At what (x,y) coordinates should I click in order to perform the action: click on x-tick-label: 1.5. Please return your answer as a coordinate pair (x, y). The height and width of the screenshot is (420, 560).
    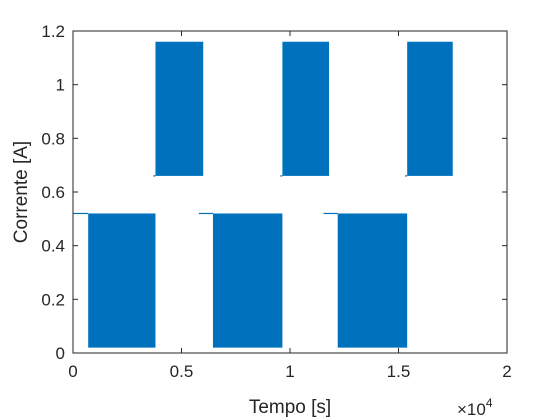
    Looking at the image, I should click on (399, 371).